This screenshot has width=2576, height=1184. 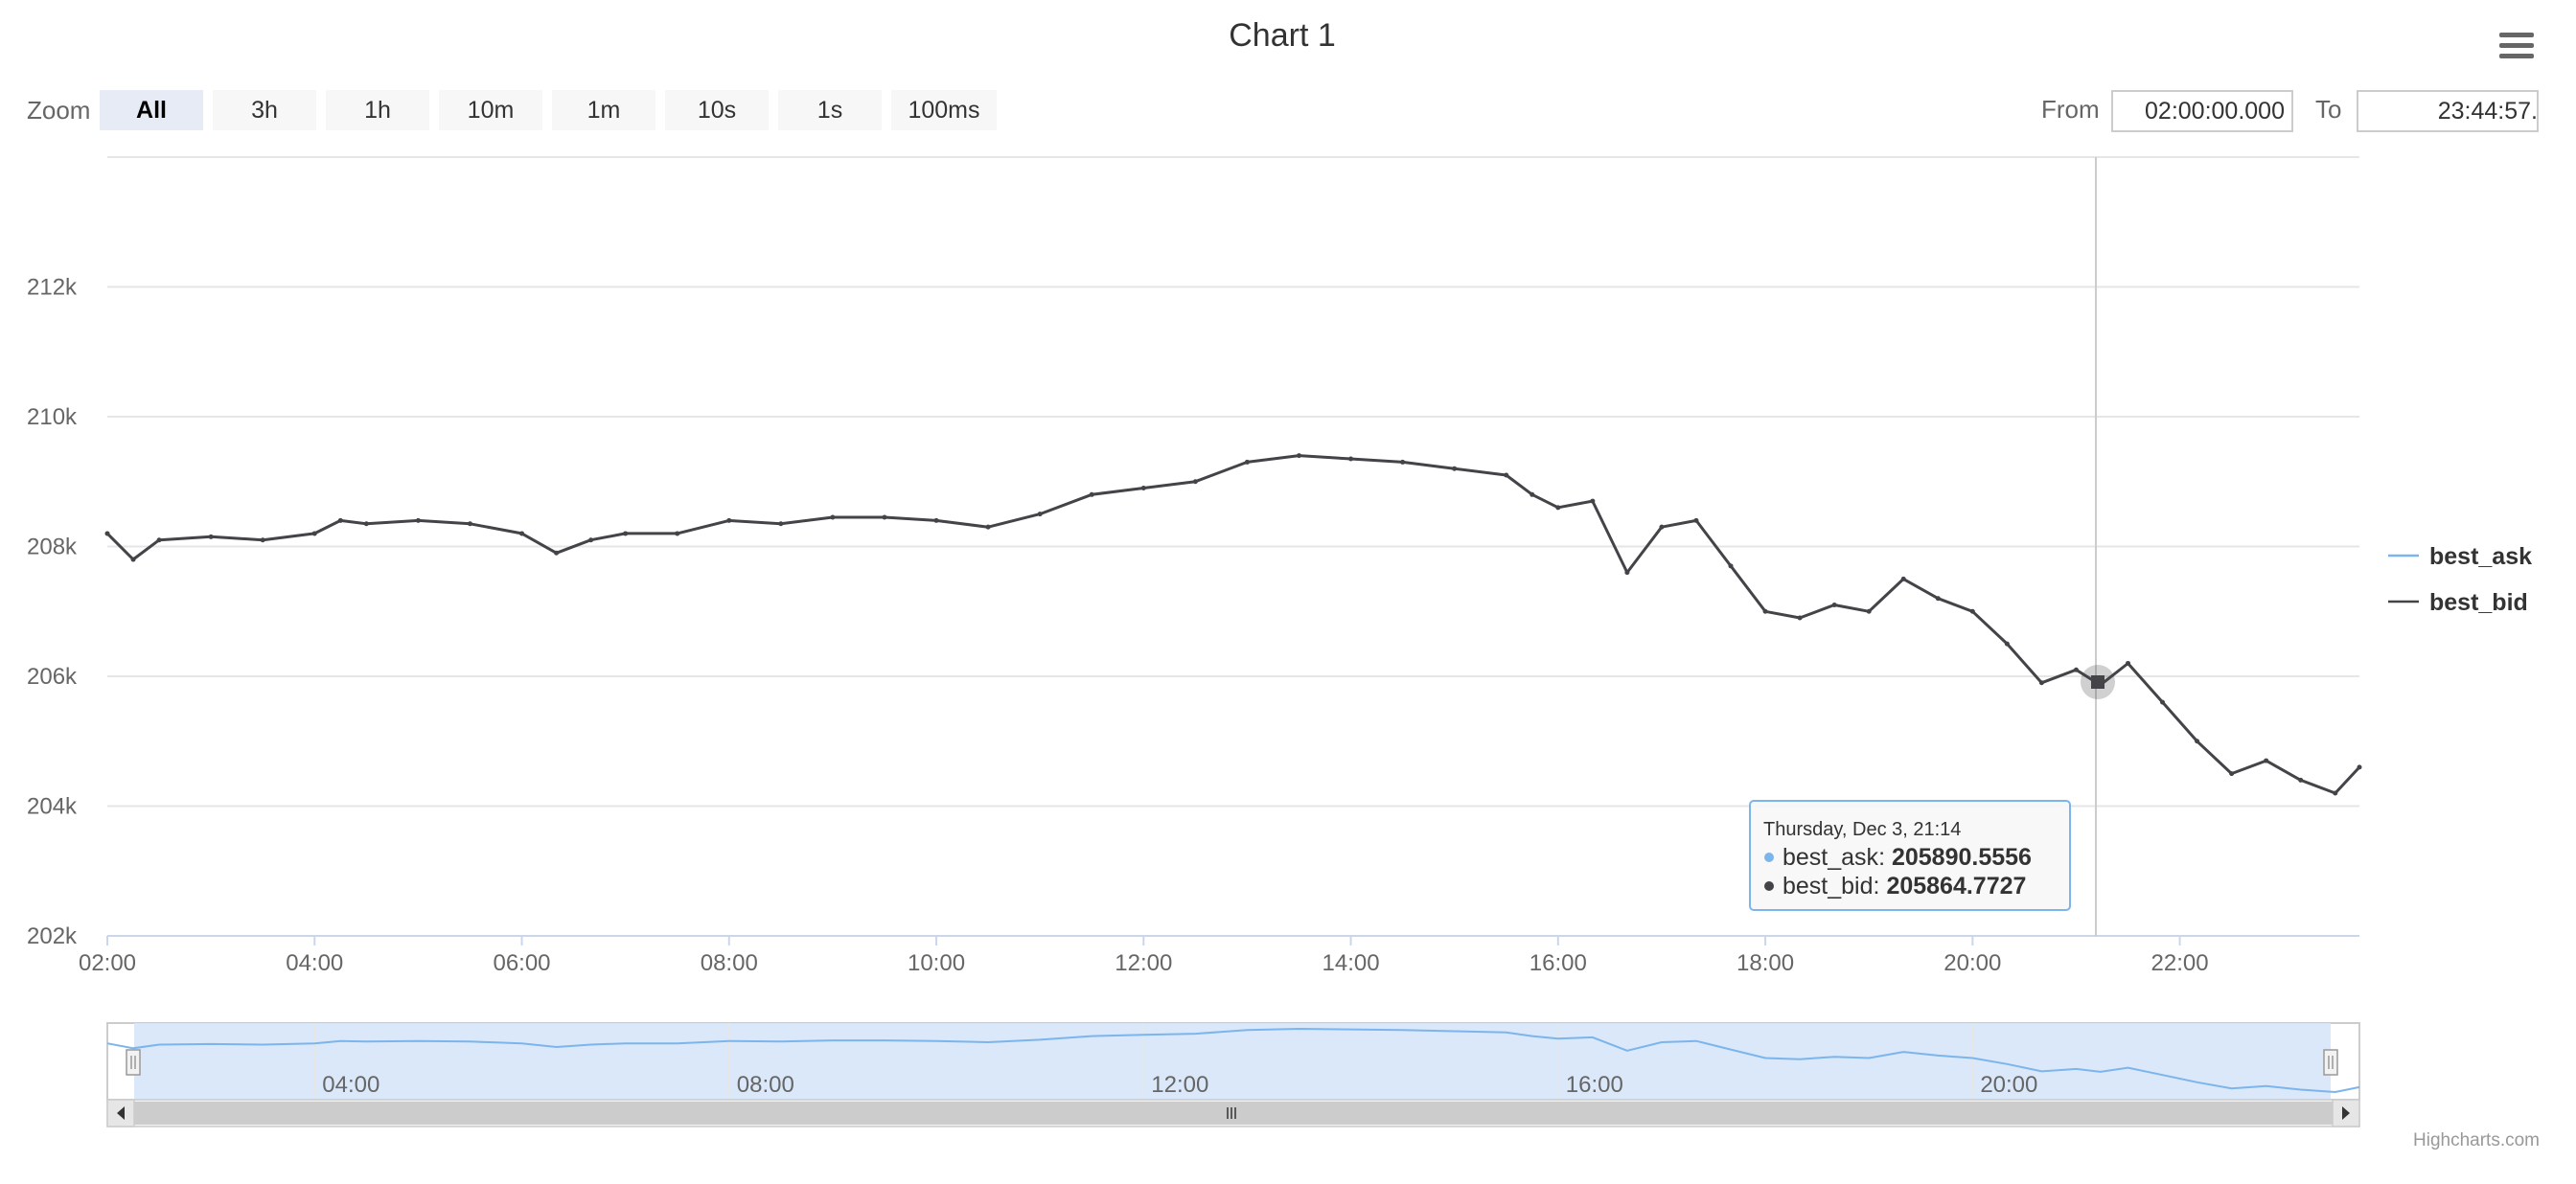 What do you see at coordinates (2460, 579) in the screenshot?
I see `legend: best_ask best_bid` at bounding box center [2460, 579].